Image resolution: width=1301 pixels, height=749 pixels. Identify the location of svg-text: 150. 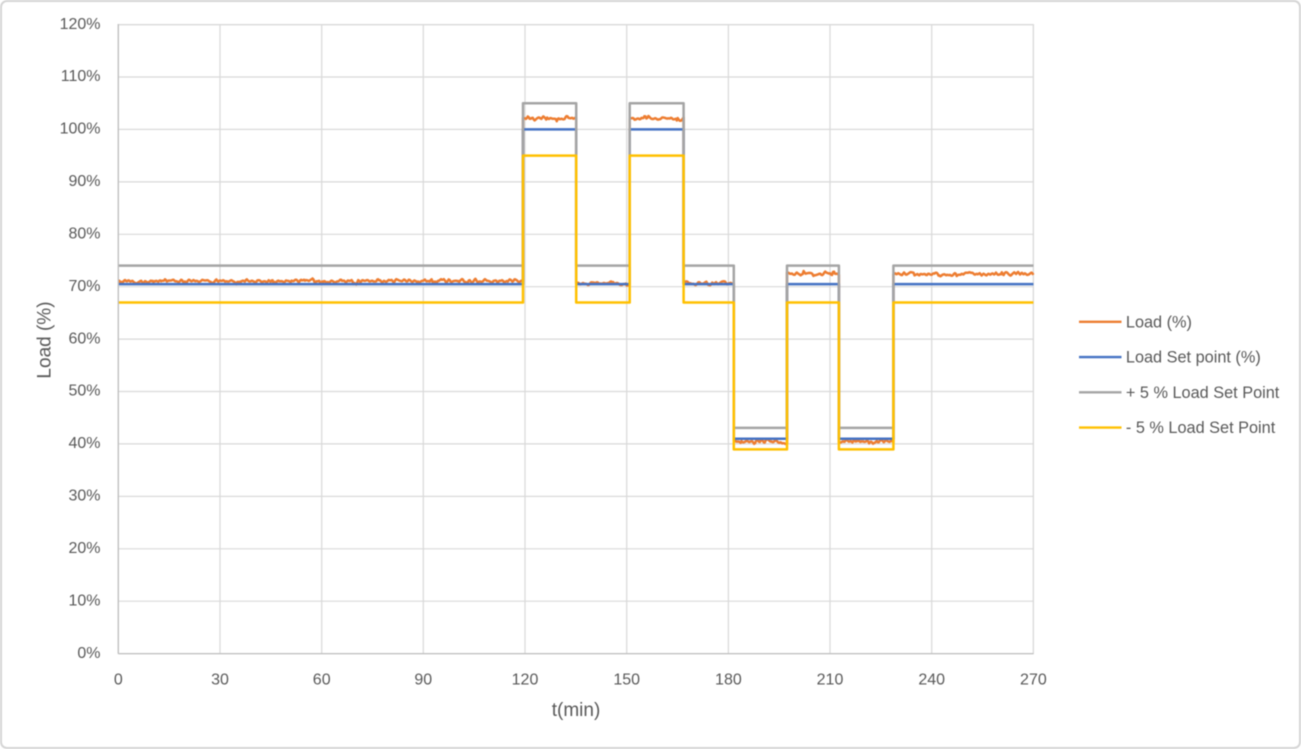
(626, 680).